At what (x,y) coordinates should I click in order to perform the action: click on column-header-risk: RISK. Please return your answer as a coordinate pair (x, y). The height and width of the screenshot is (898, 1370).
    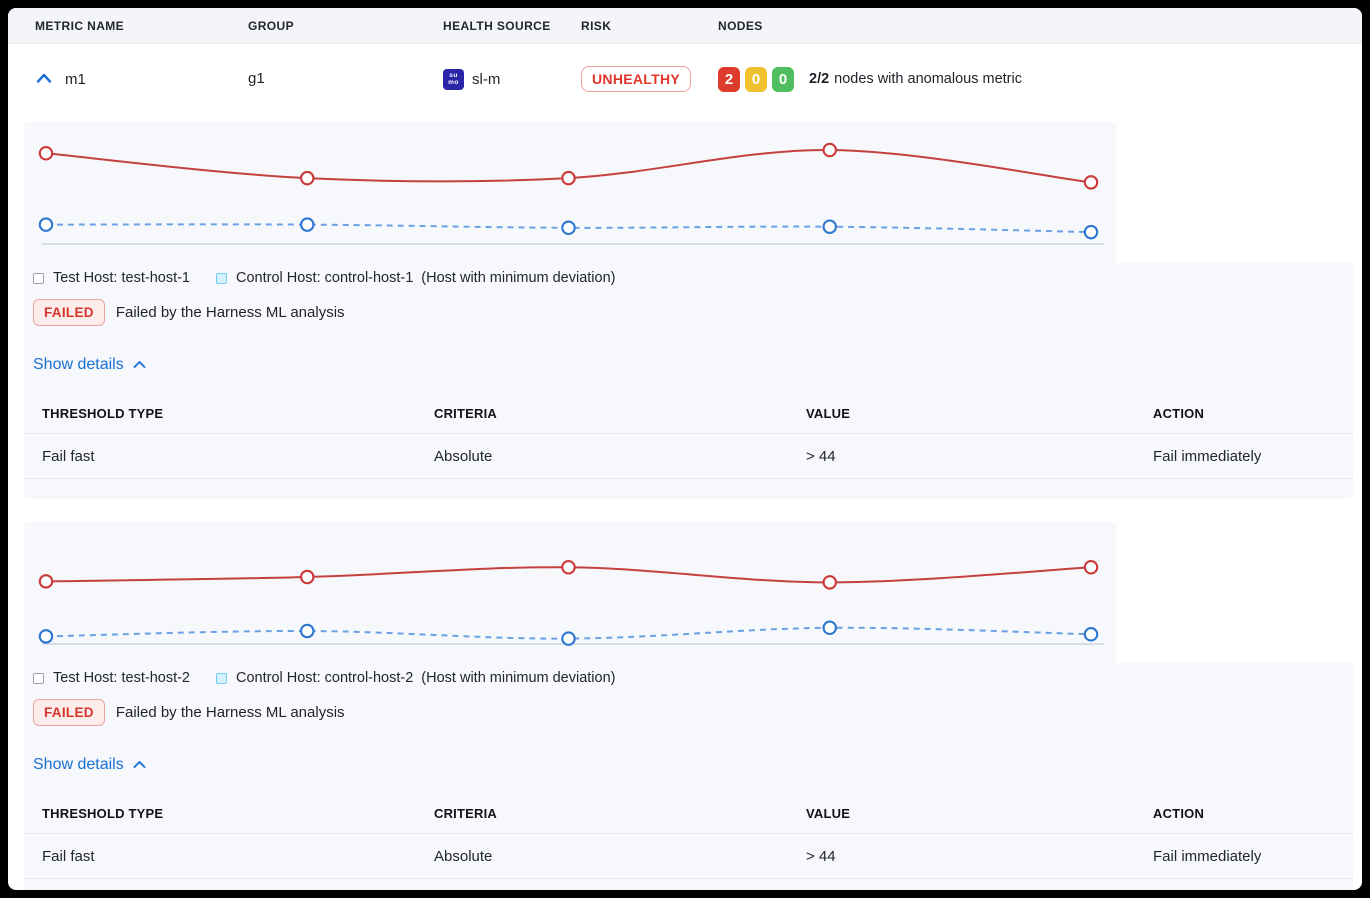
    Looking at the image, I should click on (596, 25).